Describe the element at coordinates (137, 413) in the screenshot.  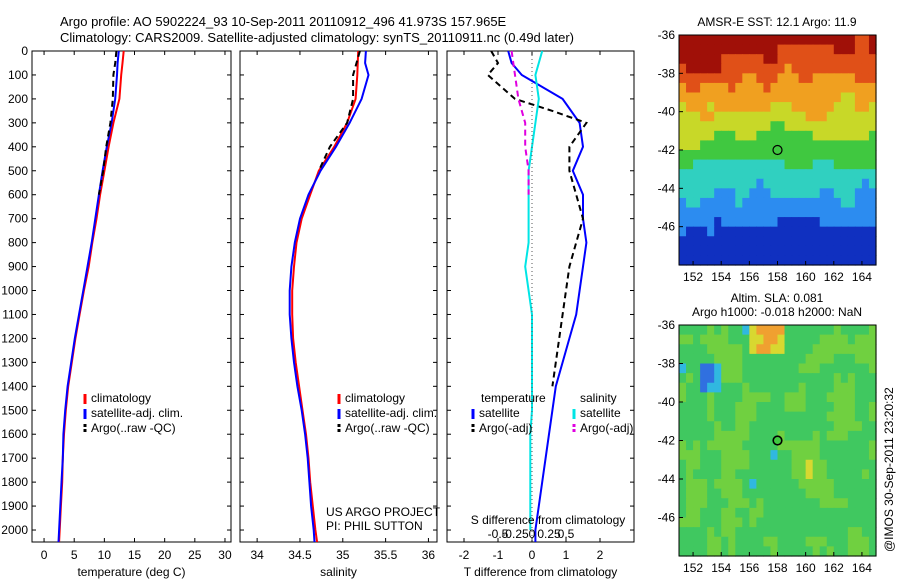
I see `legend-label: satellite-adj. clim.` at that location.